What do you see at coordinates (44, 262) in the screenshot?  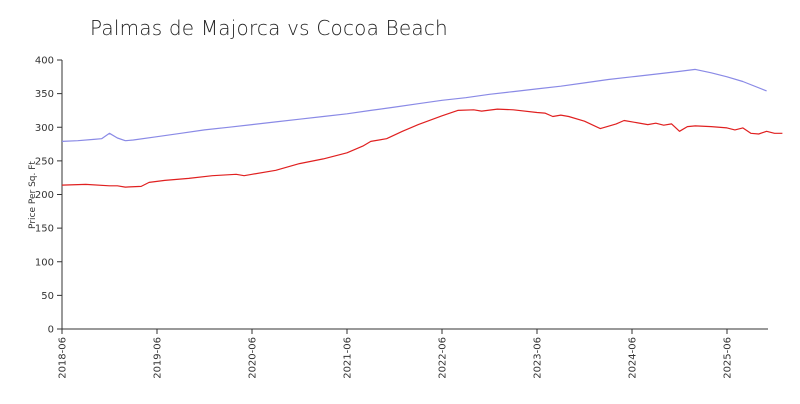 I see `y-tick-label: 100` at bounding box center [44, 262].